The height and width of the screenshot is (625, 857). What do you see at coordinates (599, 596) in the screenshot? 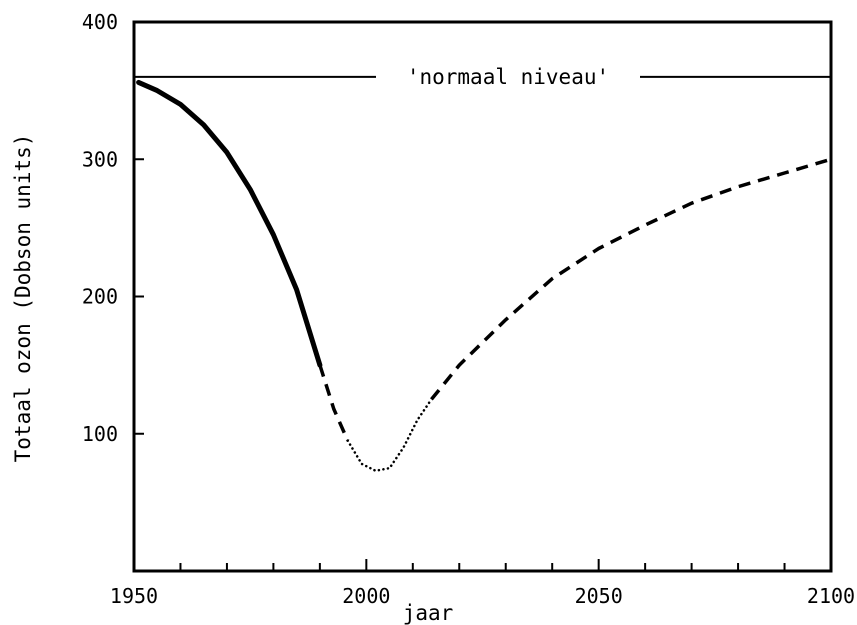
I see `x-tick-label: 2050` at bounding box center [599, 596].